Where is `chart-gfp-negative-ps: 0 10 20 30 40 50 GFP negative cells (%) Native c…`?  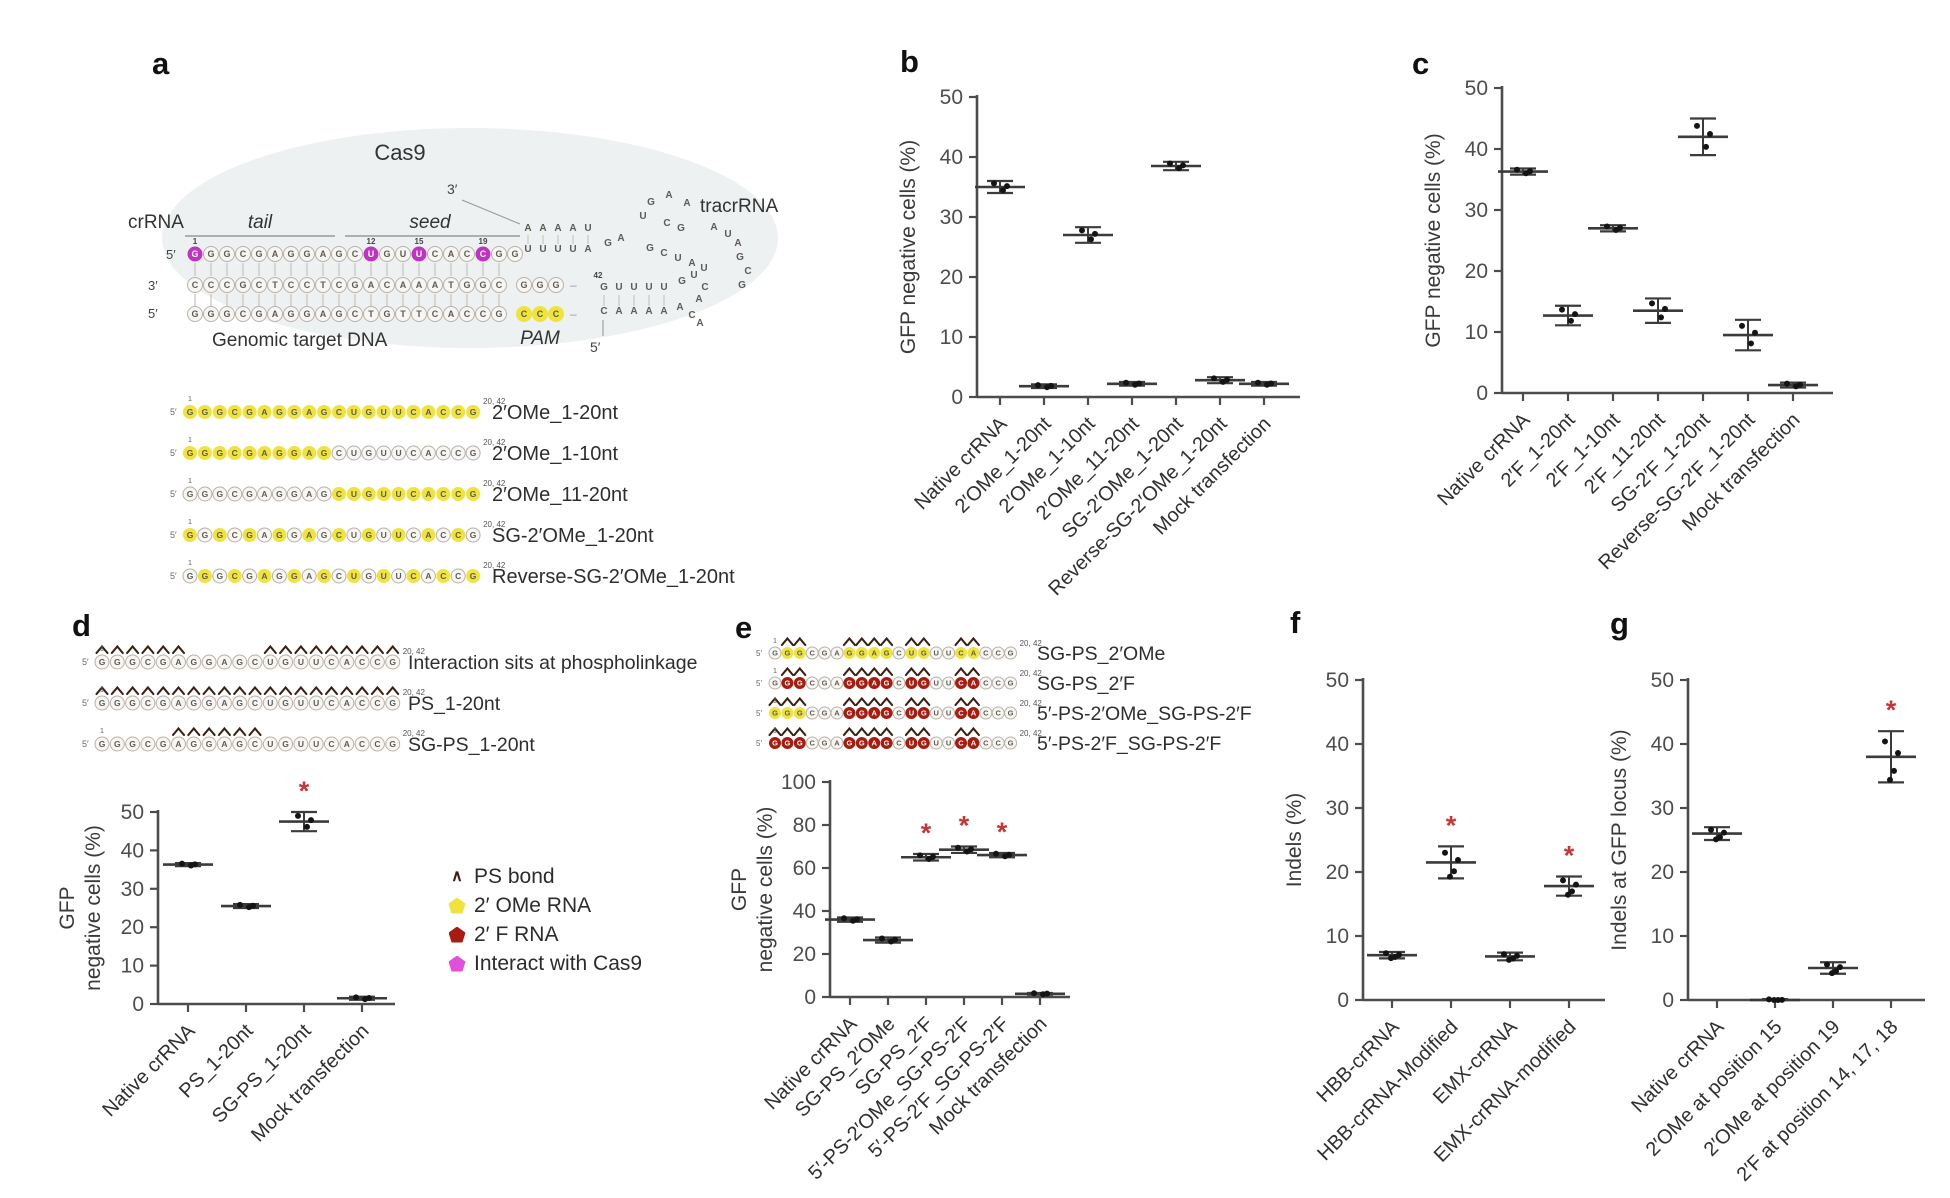 chart-gfp-negative-ps: 0 10 20 30 40 50 GFP negative cells (%) Native c… is located at coordinates (260, 980).